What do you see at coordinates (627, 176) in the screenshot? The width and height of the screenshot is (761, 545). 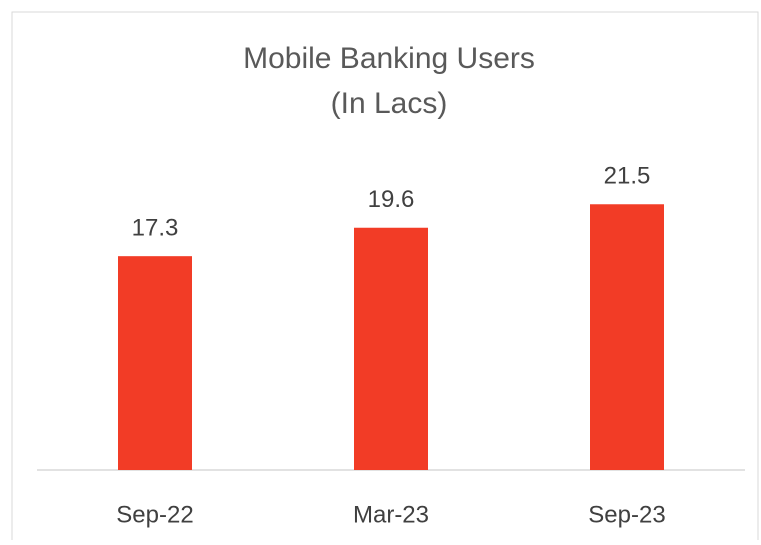 I see `data-label: 21.5` at bounding box center [627, 176].